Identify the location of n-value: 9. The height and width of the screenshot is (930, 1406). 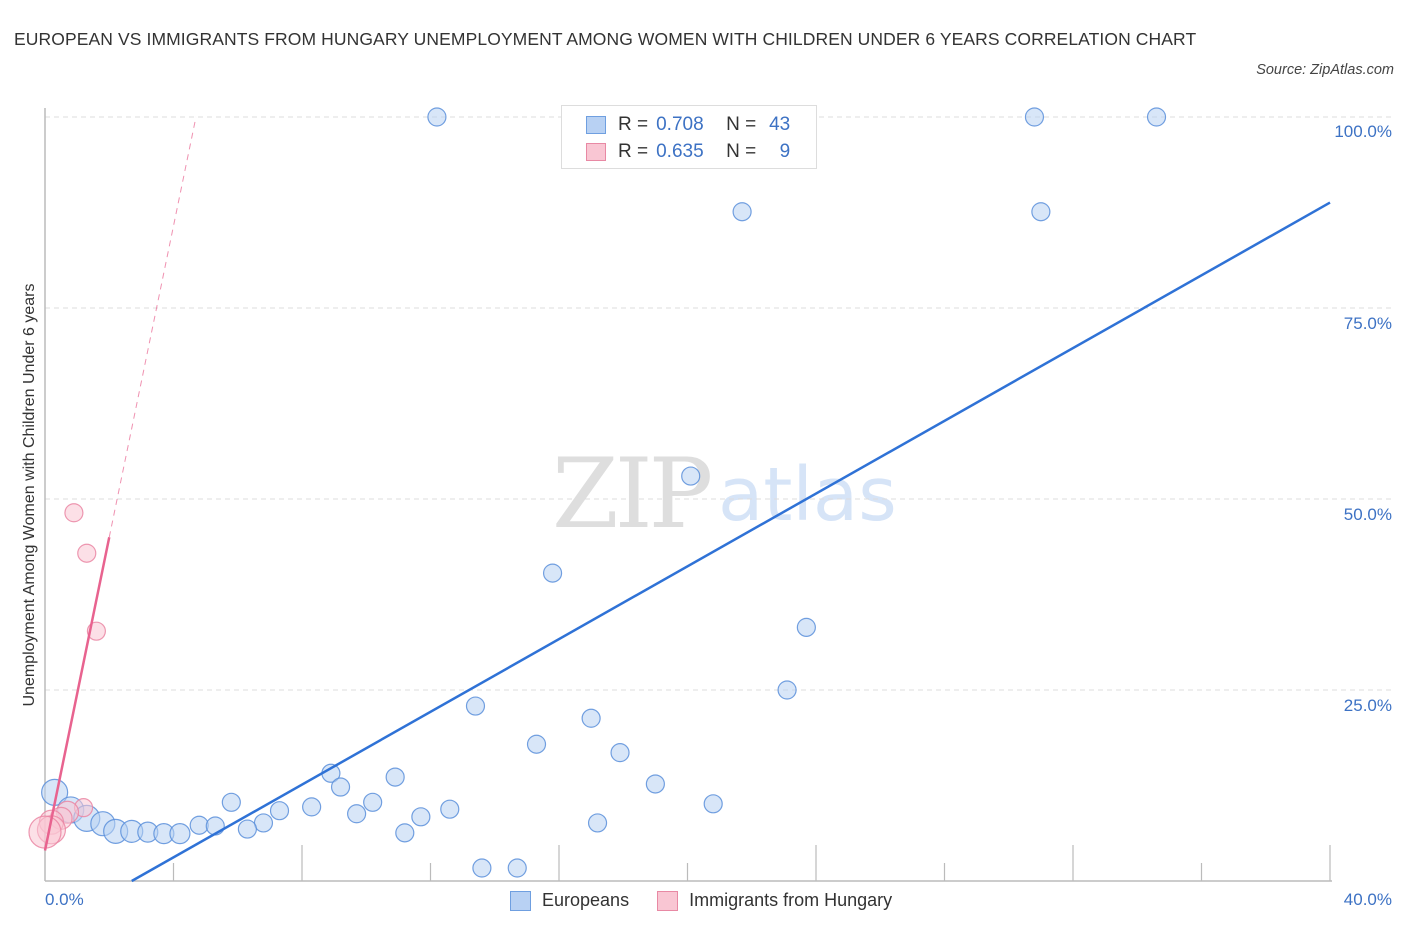
(785, 151).